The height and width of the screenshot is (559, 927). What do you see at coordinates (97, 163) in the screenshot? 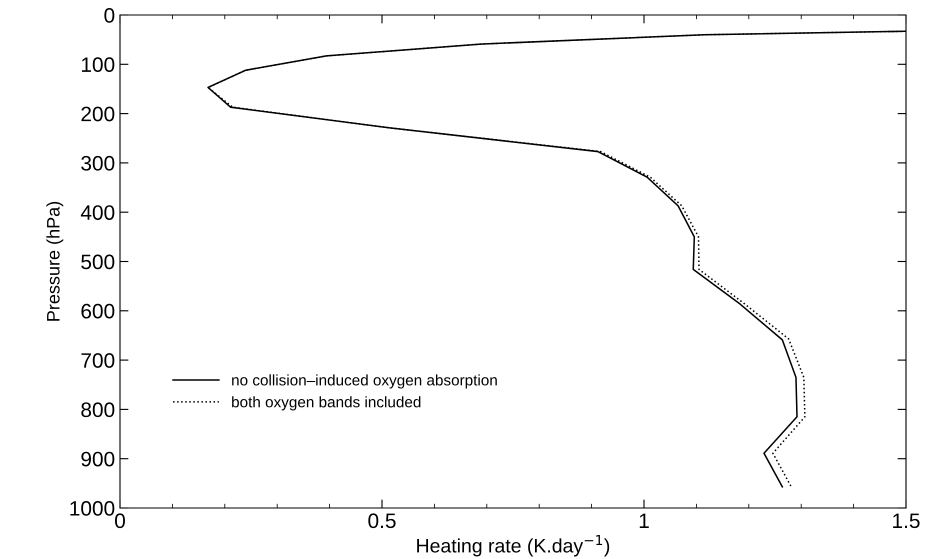
I see `y-tick-label: 300` at bounding box center [97, 163].